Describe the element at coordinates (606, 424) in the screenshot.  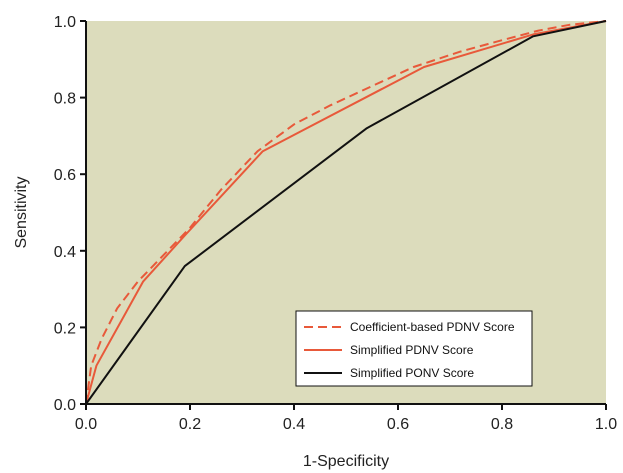
I see `x-tick-label: 1.0` at that location.